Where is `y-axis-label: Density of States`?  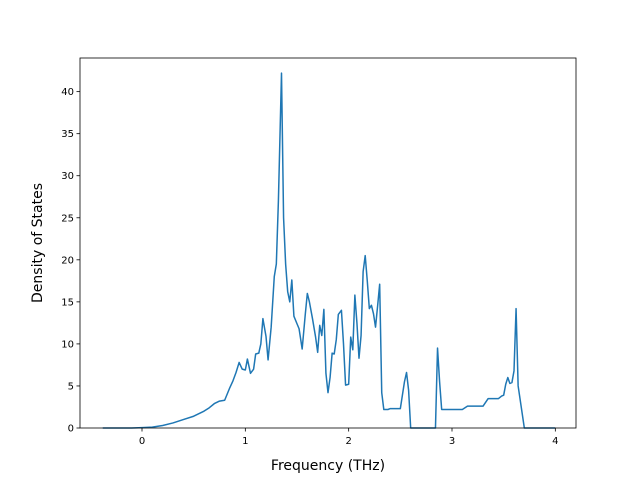 y-axis-label: Density of States is located at coordinates (38, 243).